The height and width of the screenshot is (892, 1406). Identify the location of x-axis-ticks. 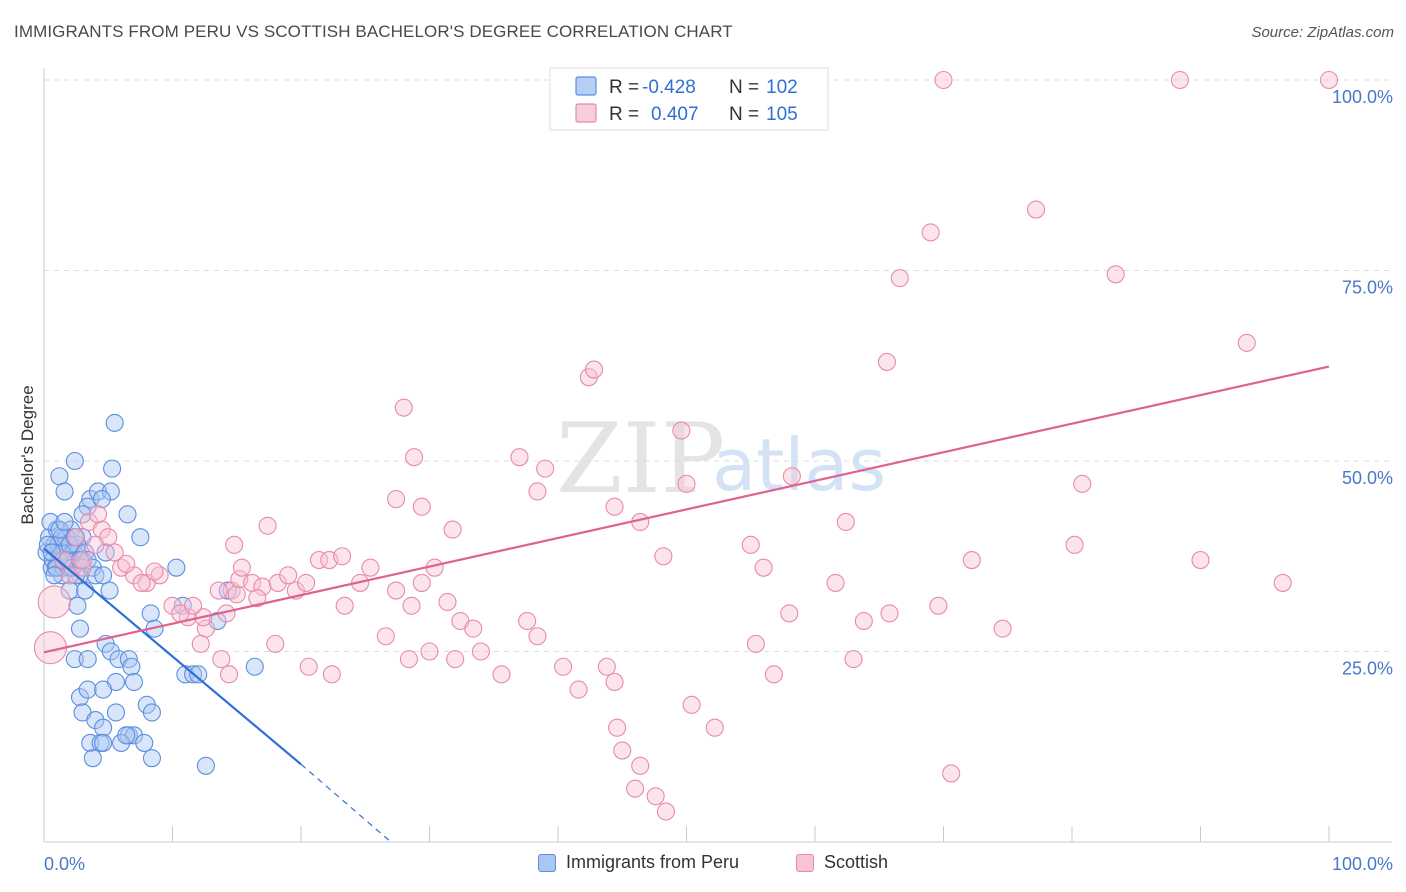
(751, 834).